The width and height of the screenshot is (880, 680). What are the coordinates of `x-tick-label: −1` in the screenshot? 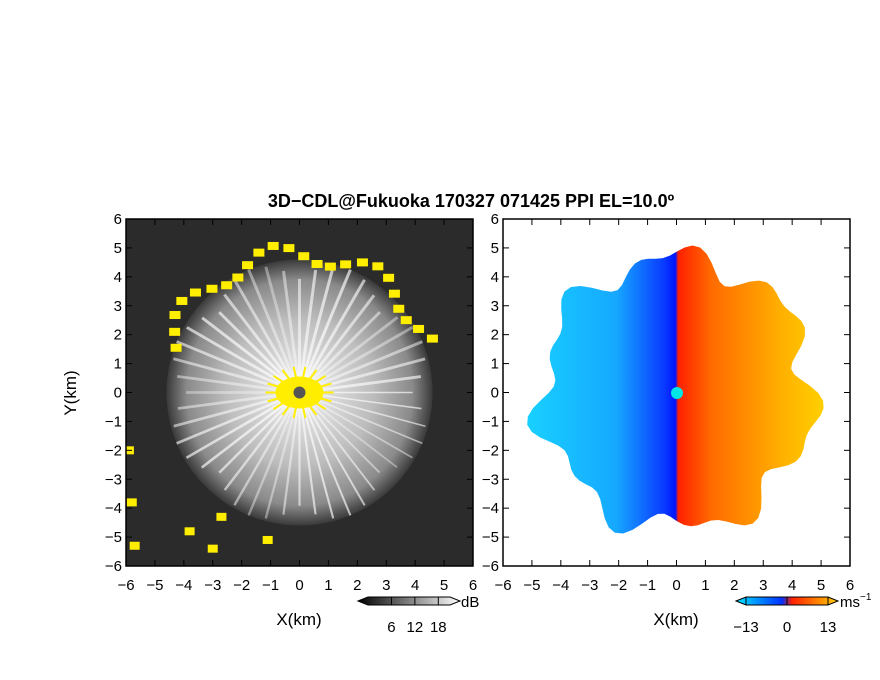 It's located at (270, 585).